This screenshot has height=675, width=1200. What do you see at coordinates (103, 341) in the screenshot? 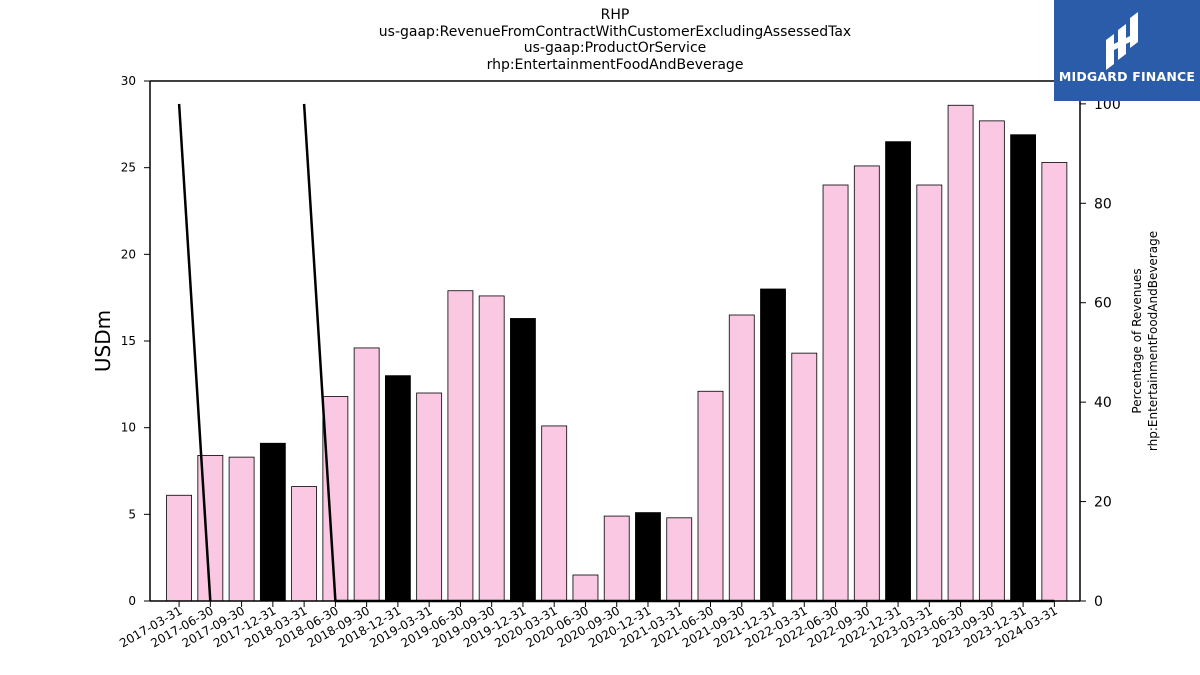
I see `y-axis-label-left: USDm` at bounding box center [103, 341].